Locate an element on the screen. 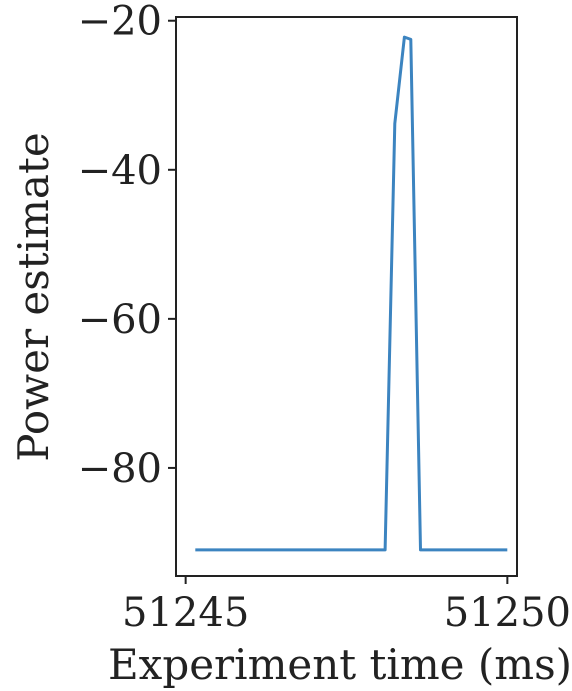 The width and height of the screenshot is (572, 691). y-axis: −20 −40 −60 −80 is located at coordinates (127, 246).